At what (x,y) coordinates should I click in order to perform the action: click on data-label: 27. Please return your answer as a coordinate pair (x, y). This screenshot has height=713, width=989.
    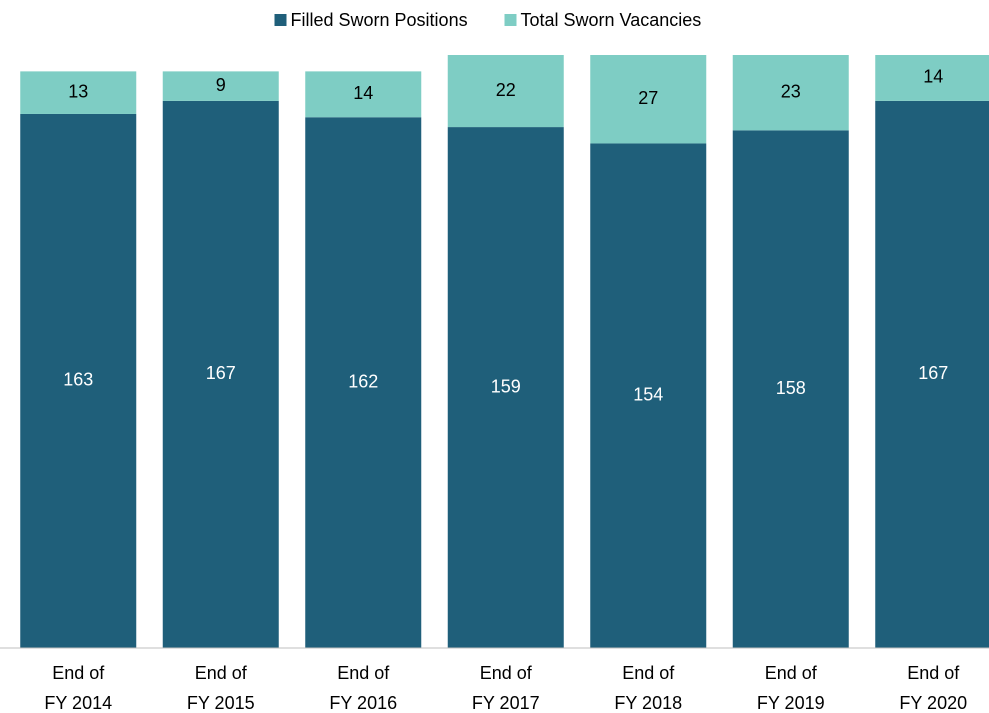
    Looking at the image, I should click on (648, 98).